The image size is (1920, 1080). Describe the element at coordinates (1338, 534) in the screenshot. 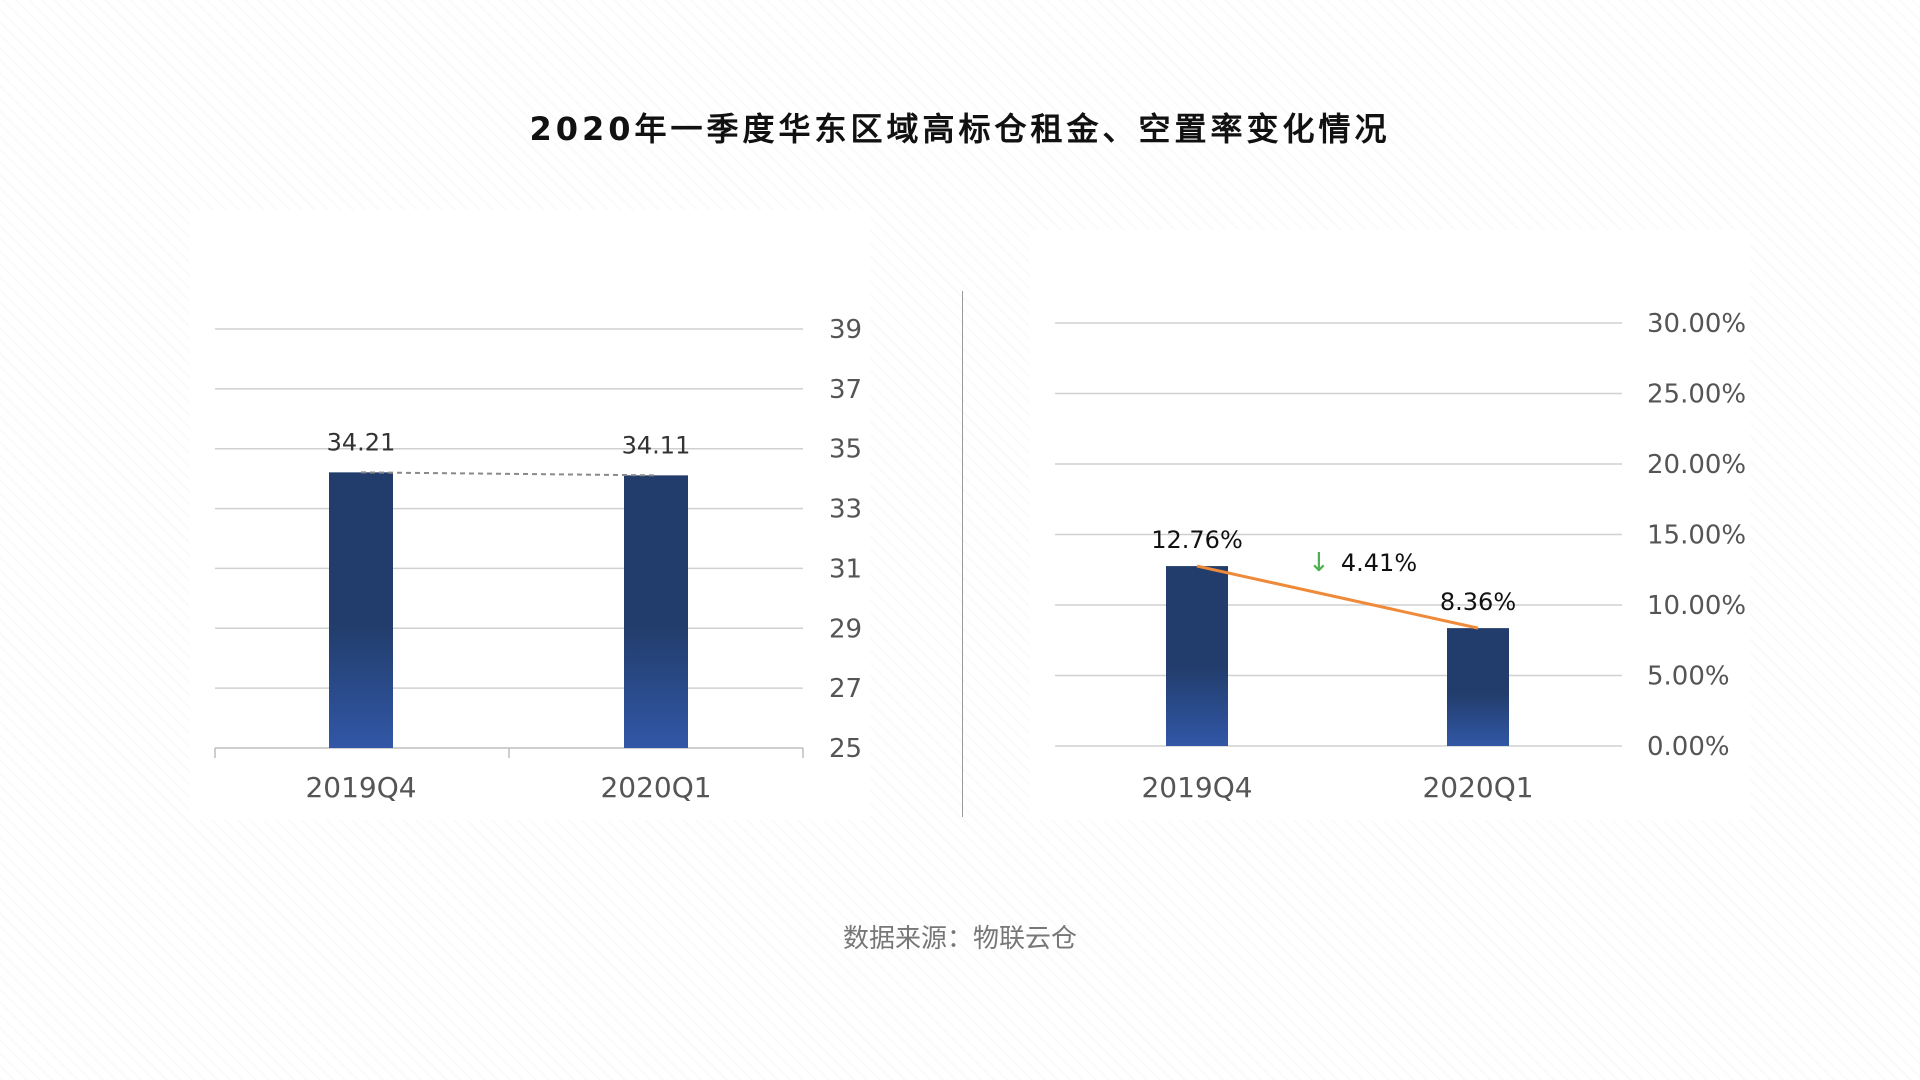

I see `vacancy-gridlines` at that location.